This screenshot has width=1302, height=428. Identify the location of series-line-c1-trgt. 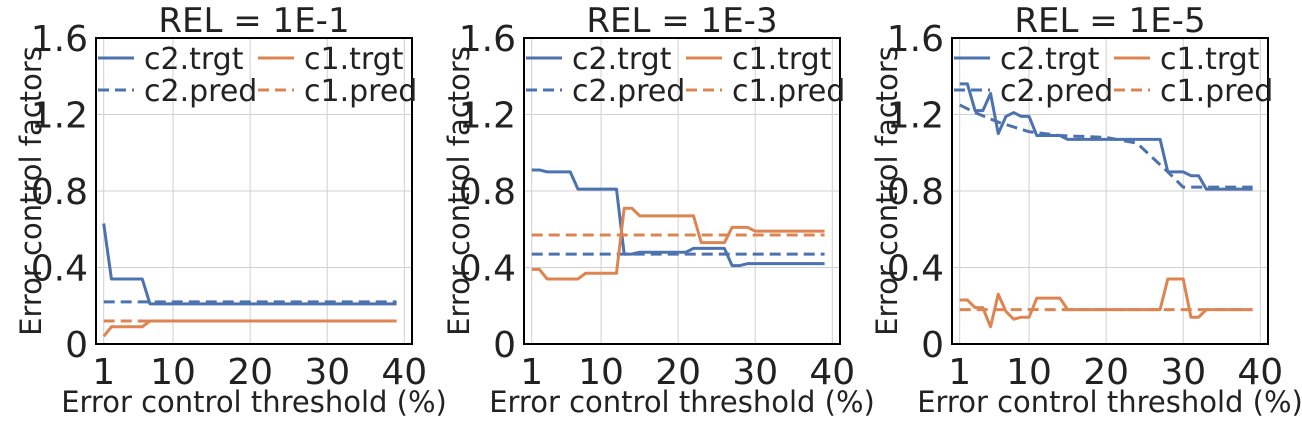
(678, 243).